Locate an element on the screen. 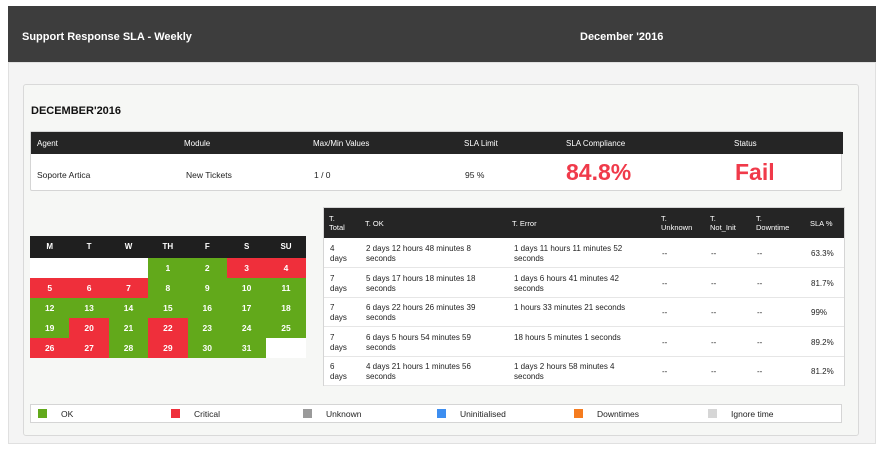  calendar-day-cell: 25 is located at coordinates (286, 328).